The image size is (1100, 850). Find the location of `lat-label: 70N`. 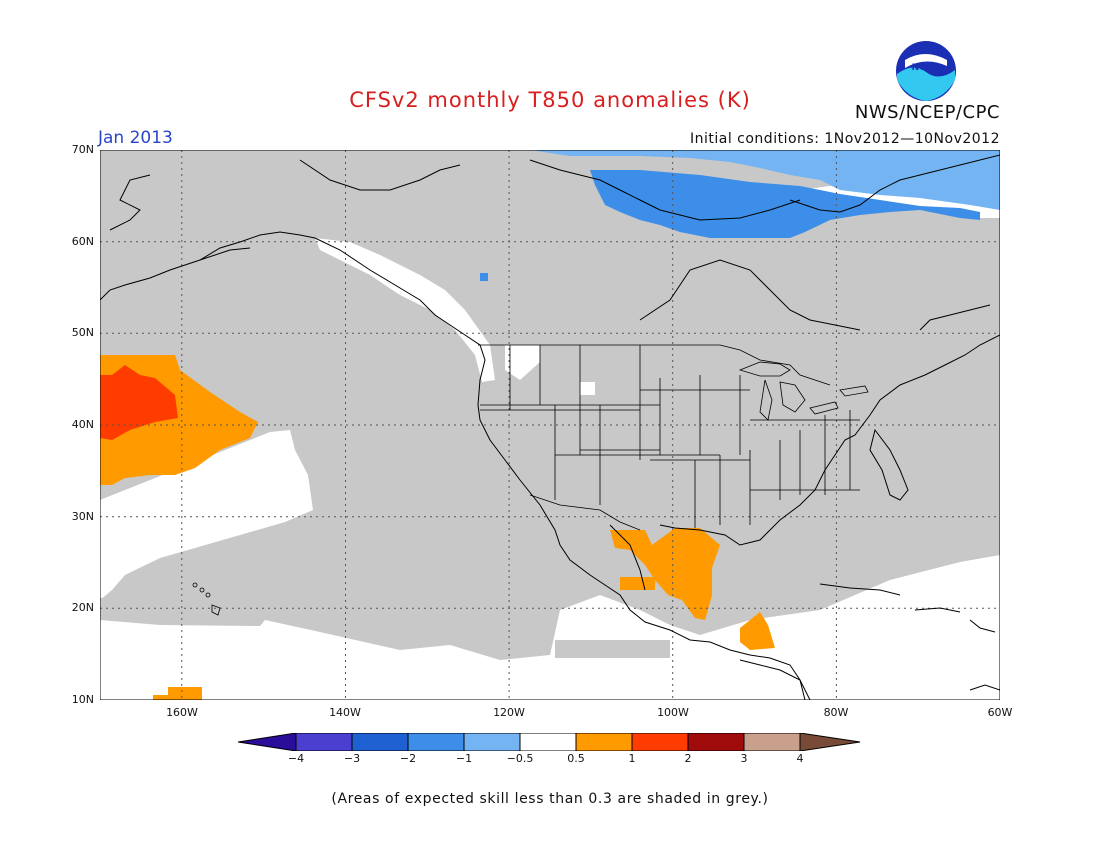

lat-label: 70N is located at coordinates (82, 149).